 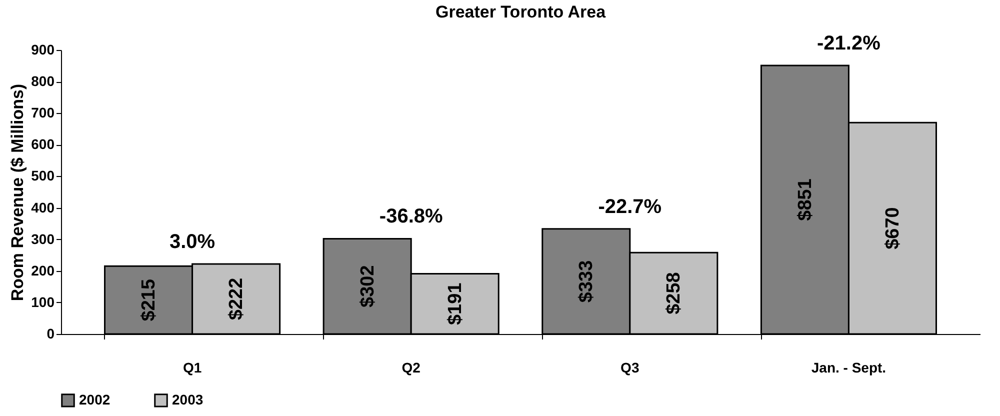 What do you see at coordinates (43, 112) in the screenshot?
I see `y-tick-label: 700` at bounding box center [43, 112].